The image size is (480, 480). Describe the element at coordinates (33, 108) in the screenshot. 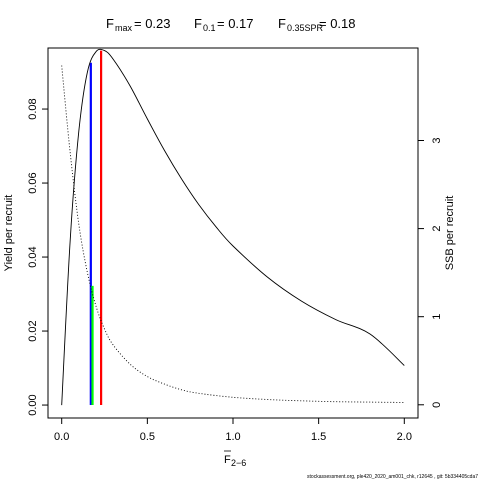

I see `y-left-tick-label: 0.08` at that location.